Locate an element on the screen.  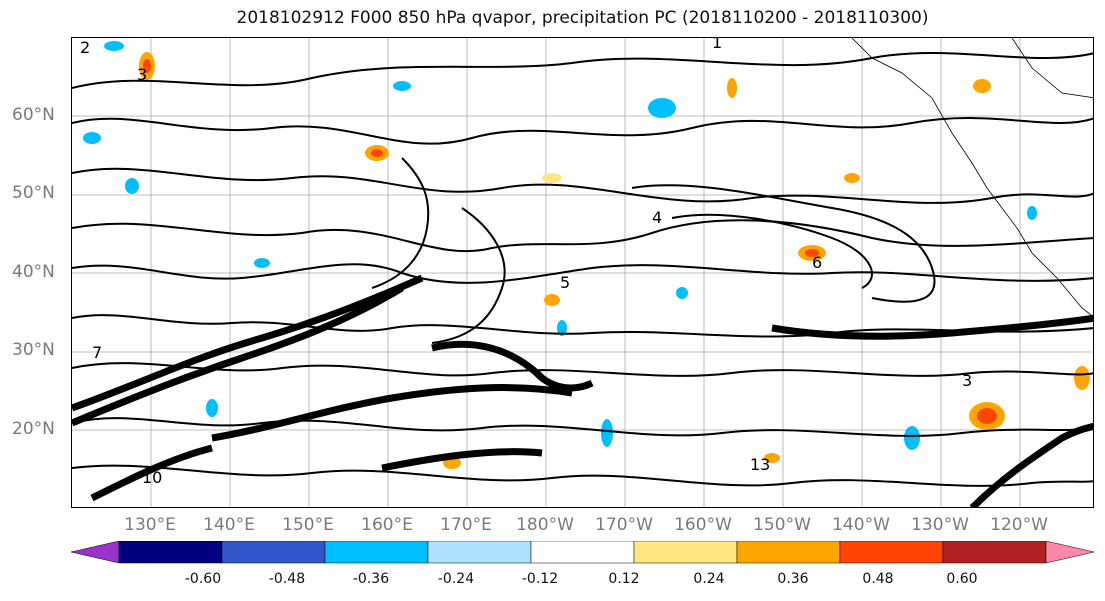
colorbar-tick-label: -0.24 is located at coordinates (456, 579).